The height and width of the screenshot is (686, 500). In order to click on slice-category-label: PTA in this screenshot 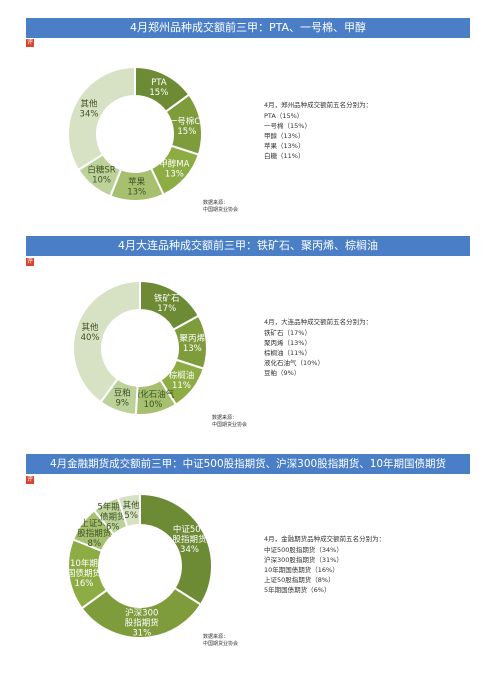, I will do `click(159, 83)`.